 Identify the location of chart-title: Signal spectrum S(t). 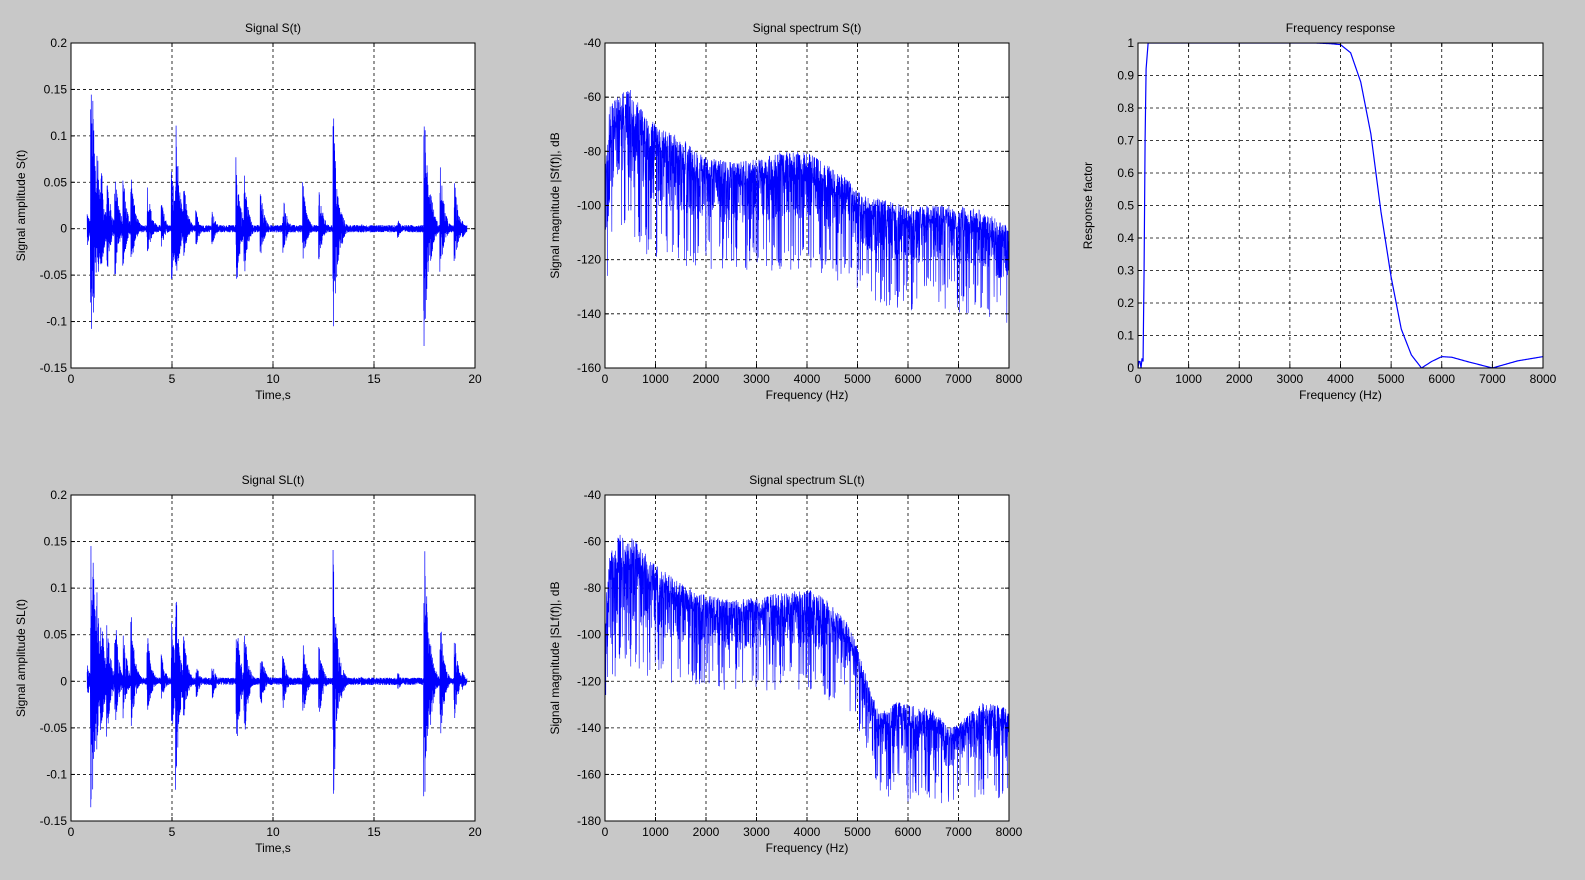
(807, 28).